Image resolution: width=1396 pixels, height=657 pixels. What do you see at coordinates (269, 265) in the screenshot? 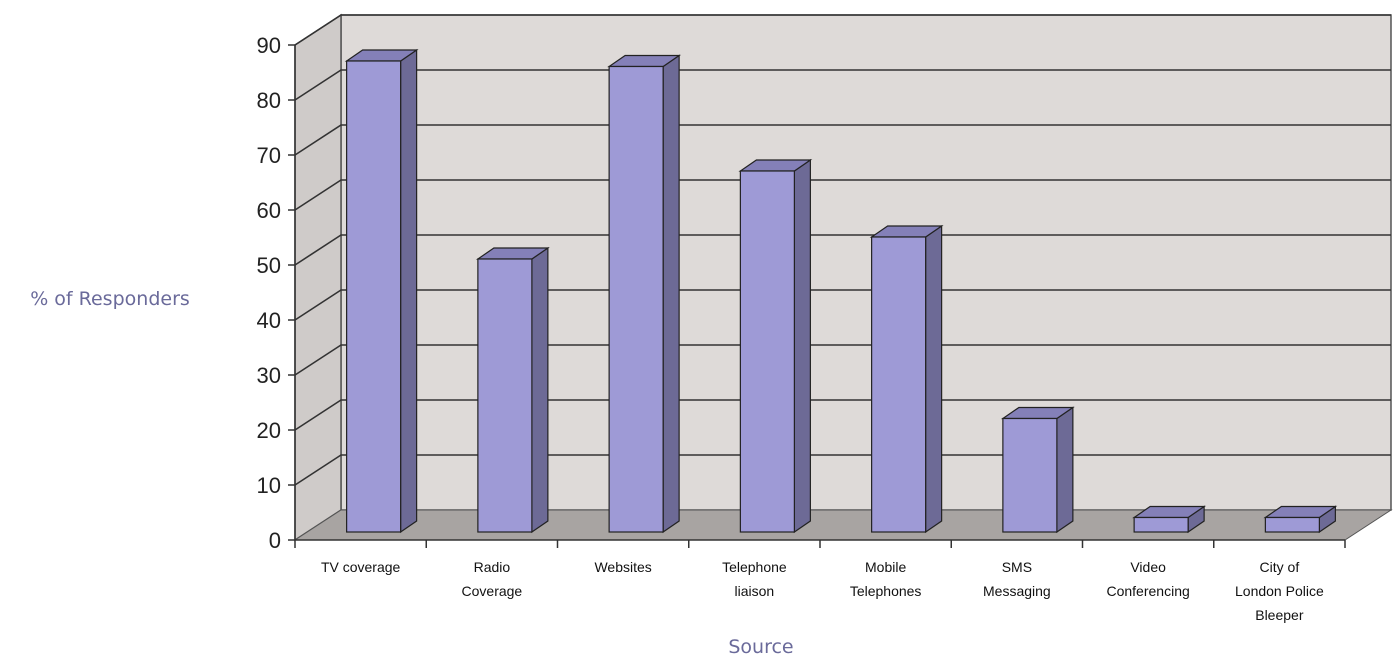
I see `y-tick-label: 50` at bounding box center [269, 265].